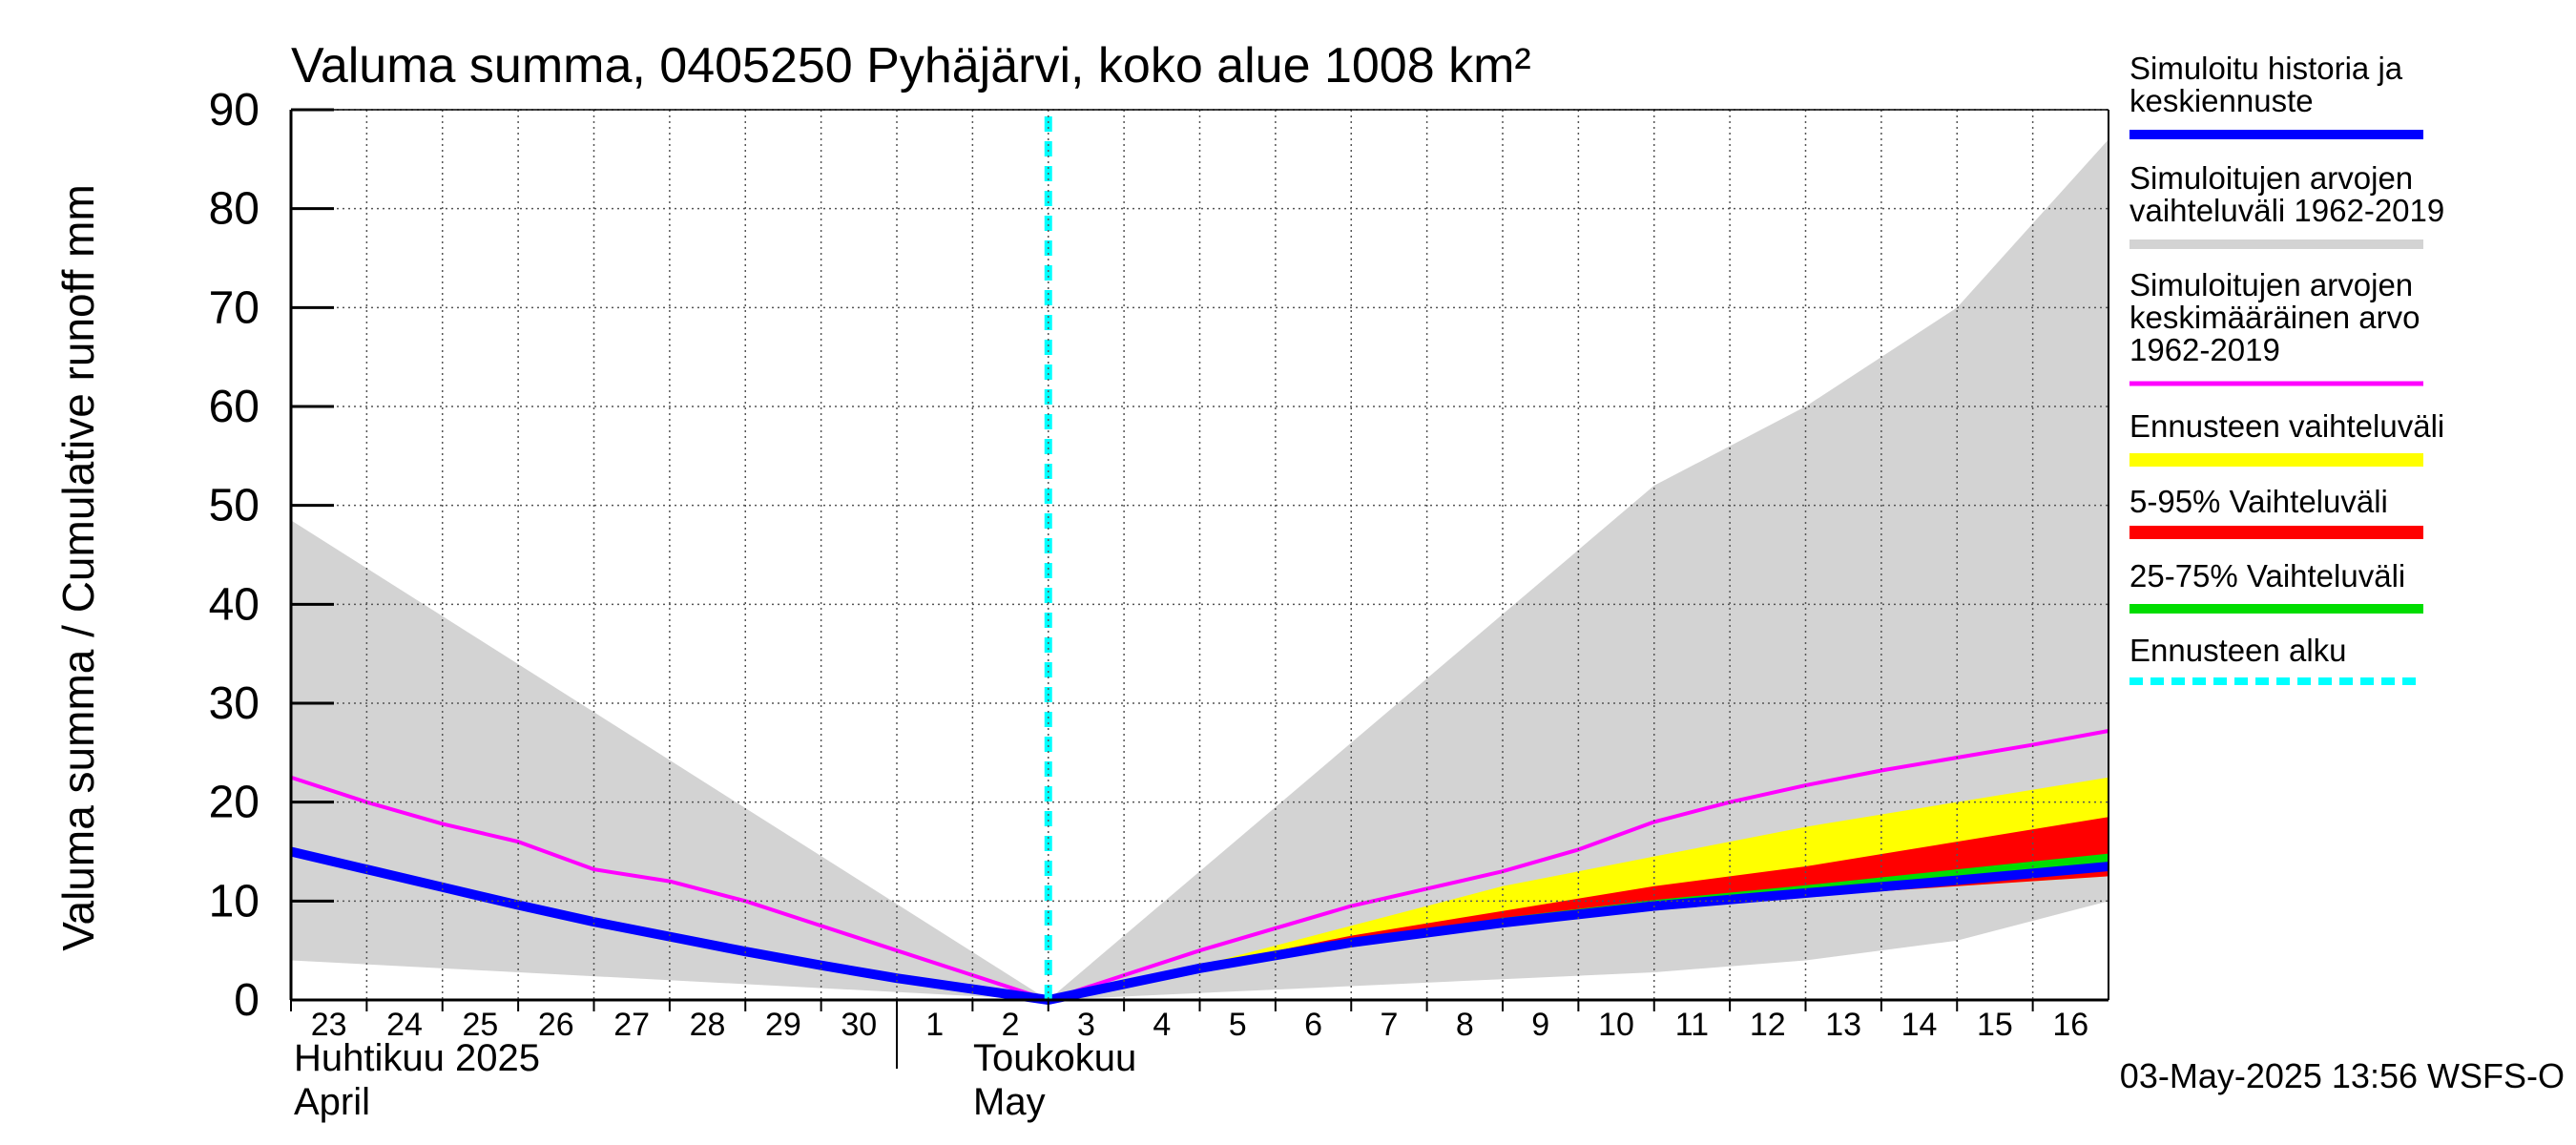  I want to click on y-tick-label-0: 0, so click(247, 1000).